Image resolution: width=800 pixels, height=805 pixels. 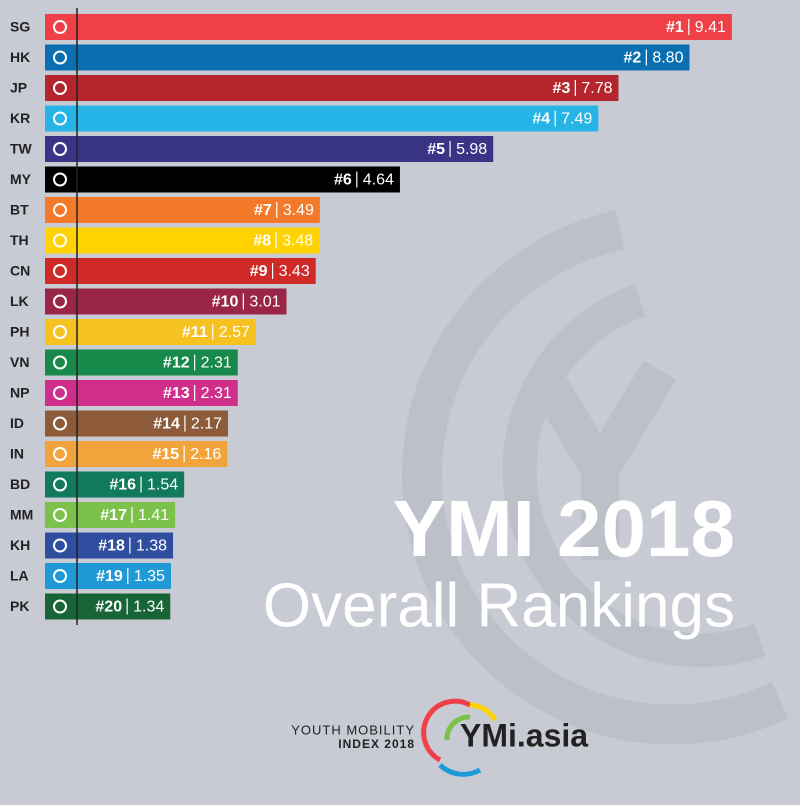 What do you see at coordinates (19, 576) in the screenshot?
I see `category-label: LA` at bounding box center [19, 576].